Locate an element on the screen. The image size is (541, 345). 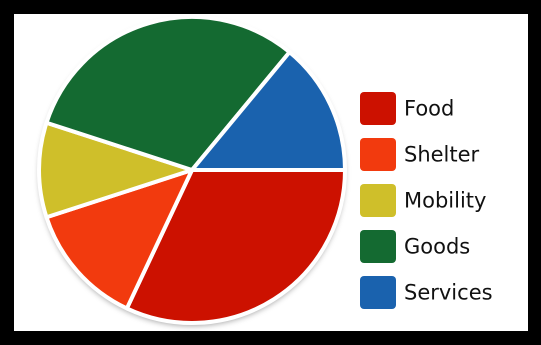
legend-swatch-shelter is located at coordinates (378, 154).